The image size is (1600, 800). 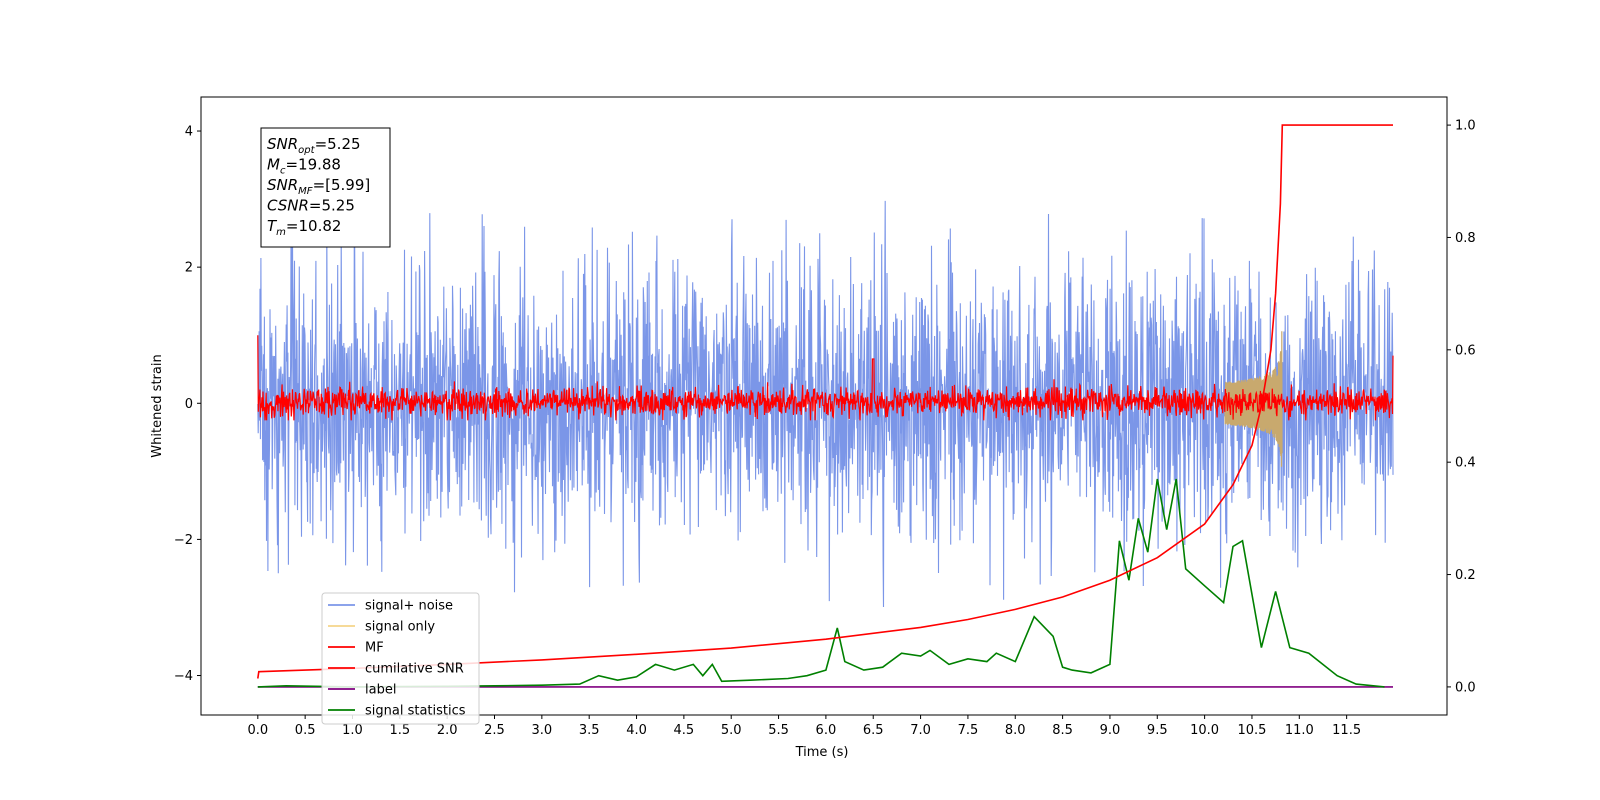 I want to click on x-tick-label: 6.0, so click(x=826, y=730).